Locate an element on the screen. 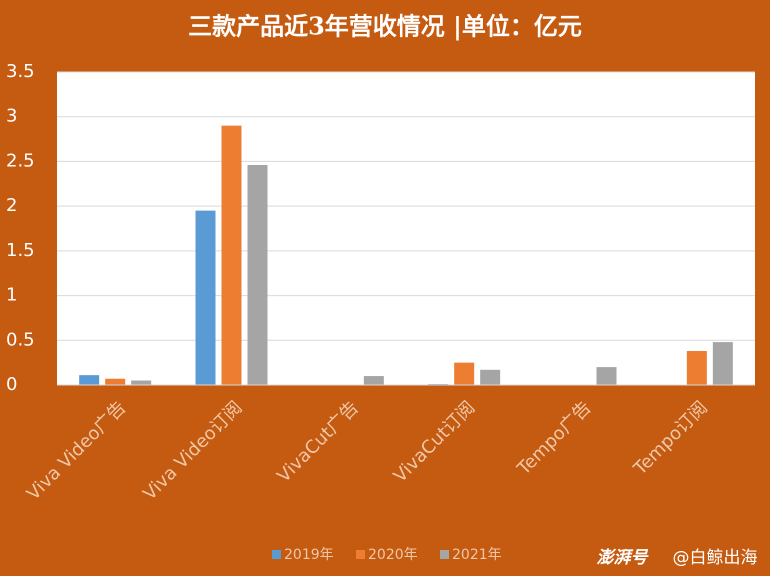  y-tick-label: 1.5 is located at coordinates (20, 250).